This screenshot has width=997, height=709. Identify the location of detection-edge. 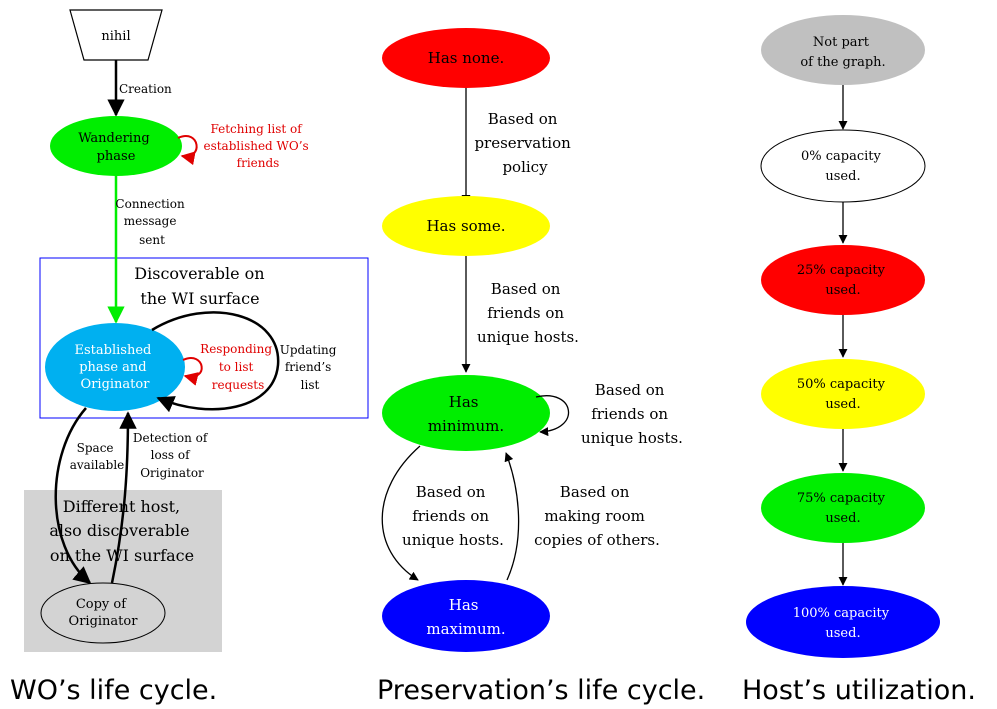
(123, 497).